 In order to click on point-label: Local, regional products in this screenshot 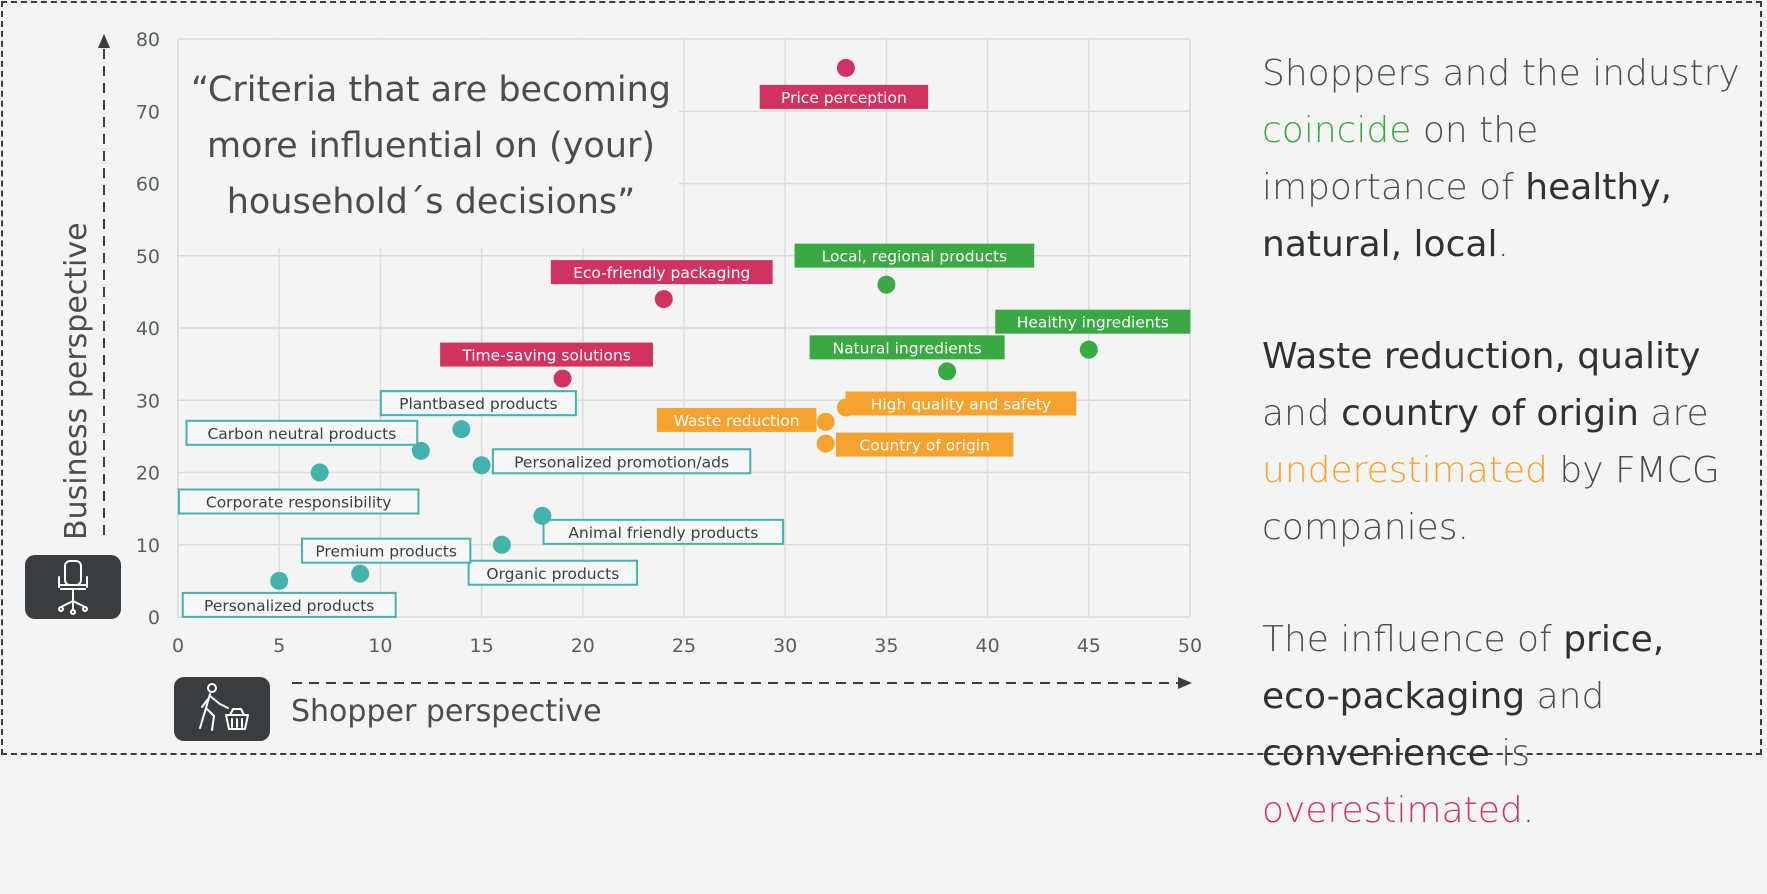, I will do `click(914, 257)`.